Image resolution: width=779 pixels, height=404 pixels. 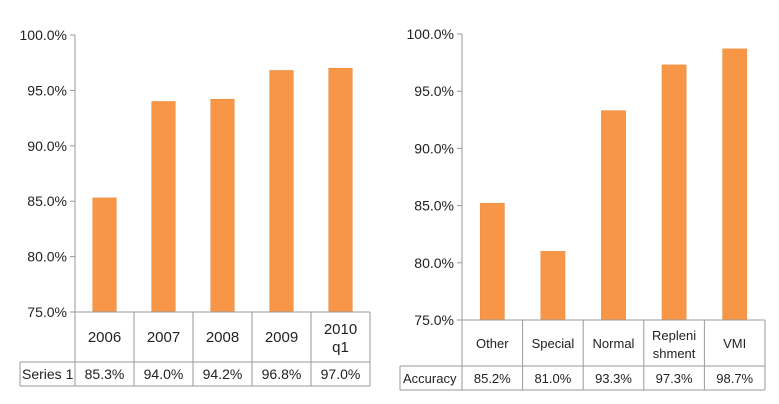 I want to click on table-value: 94.0%, so click(x=164, y=374).